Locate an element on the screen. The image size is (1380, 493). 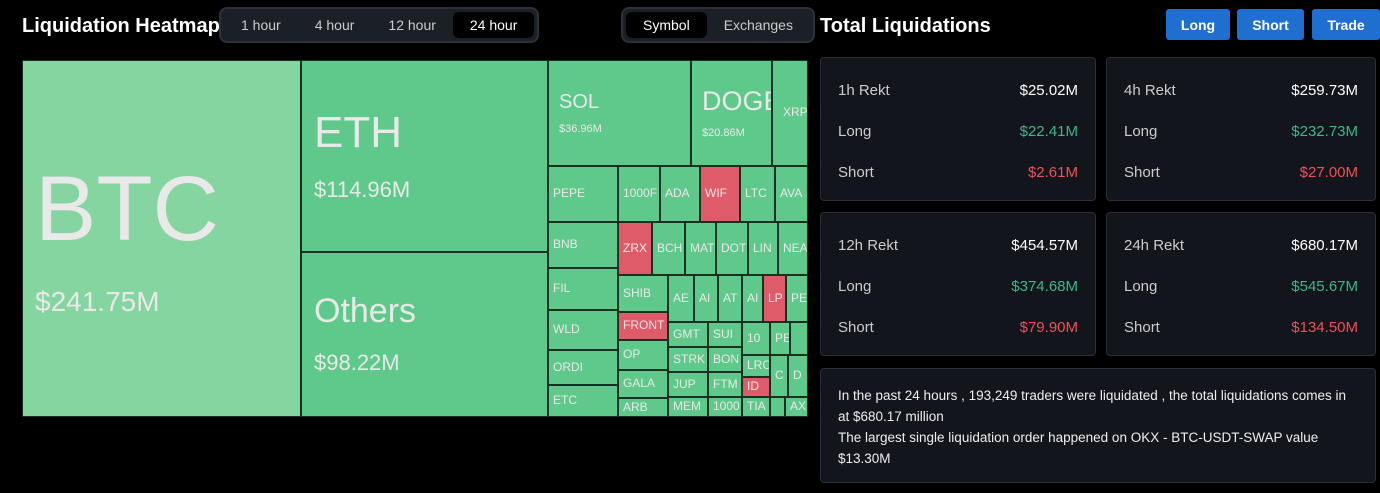
stat-value: $232.73M is located at coordinates (1324, 131).